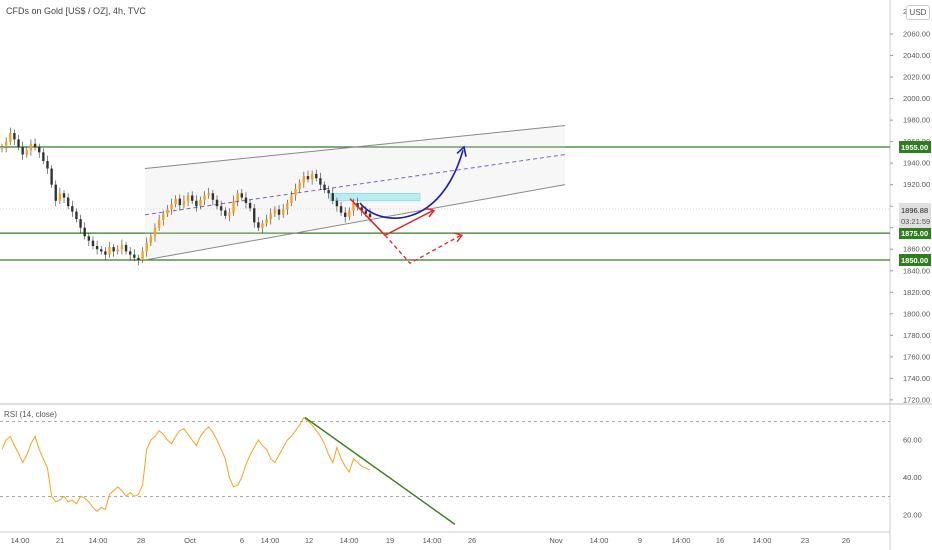  Describe the element at coordinates (141, 540) in the screenshot. I see `time-tick-label: 28` at that location.